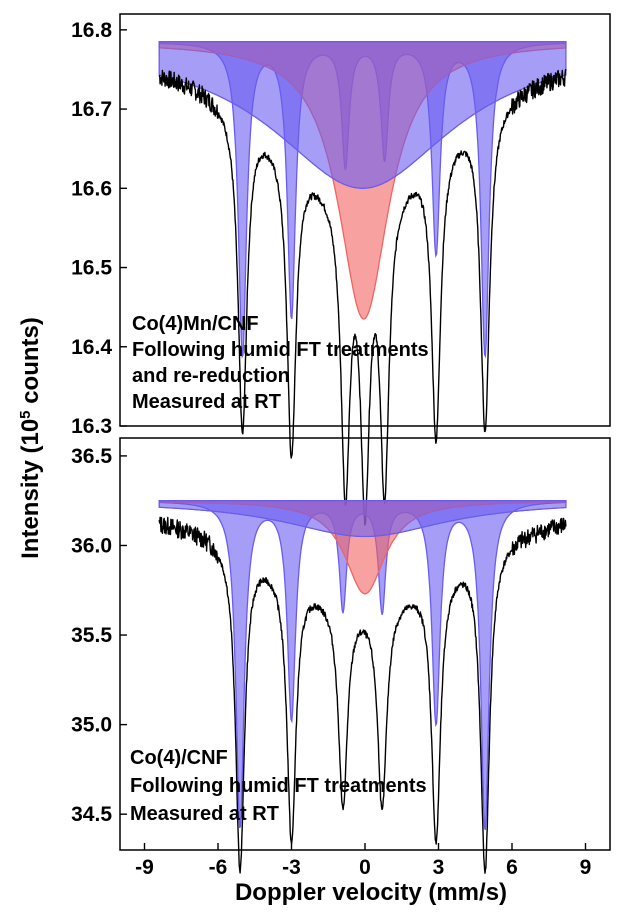  I want to click on bottom-annotation-line-3: Measured at RT, so click(204, 814).